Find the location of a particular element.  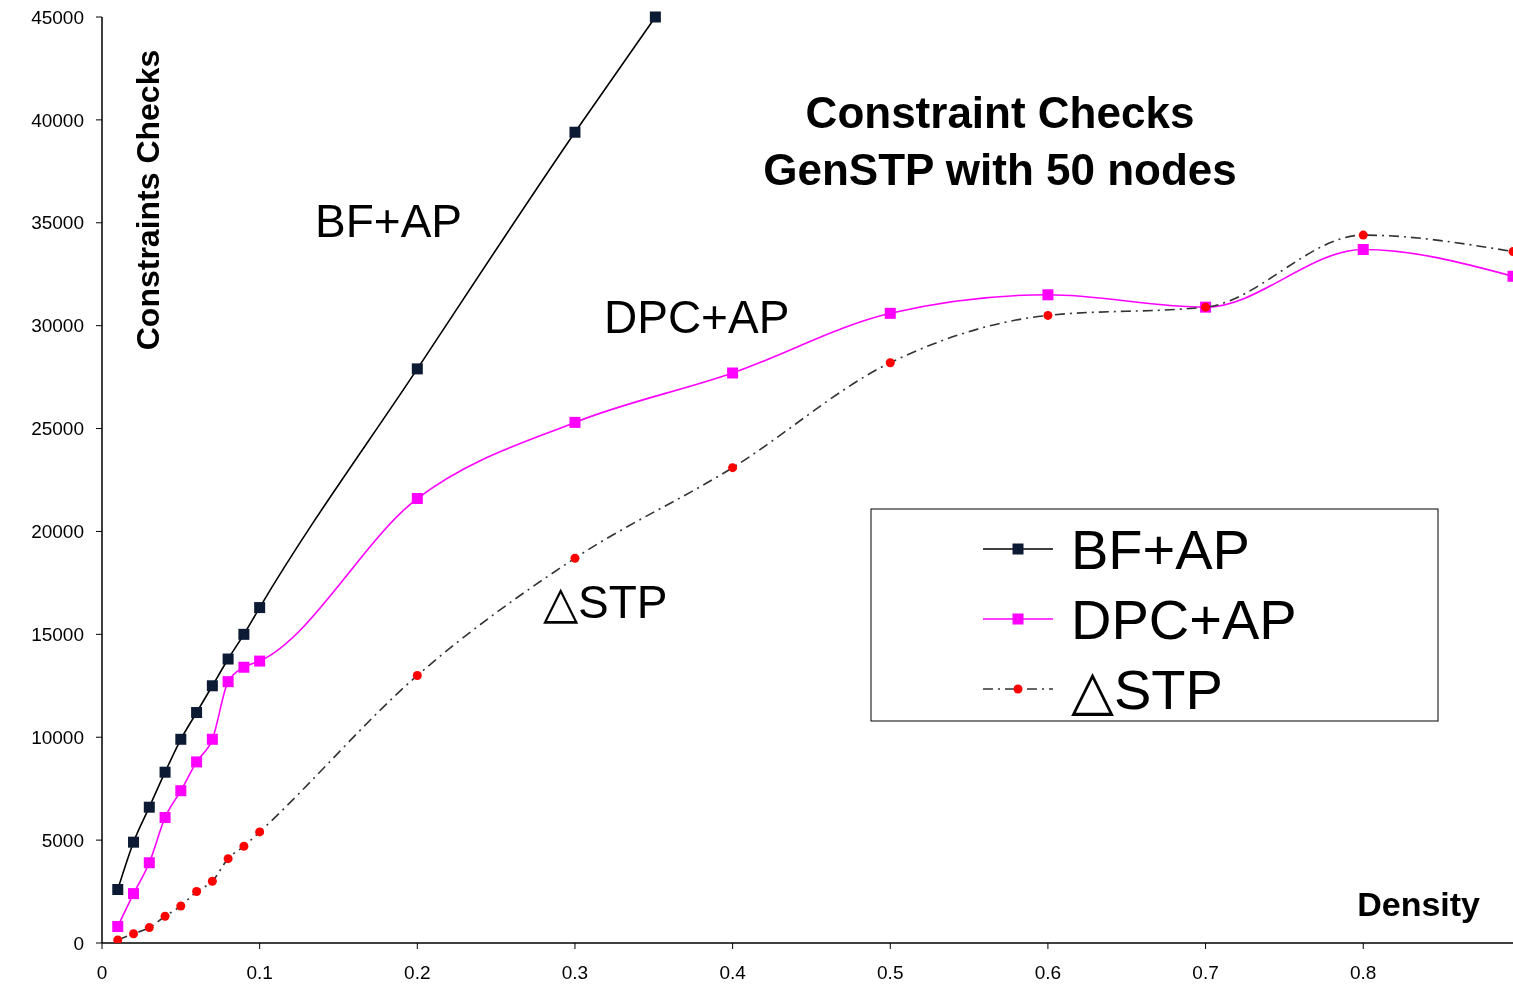

annotation: DPC+AP is located at coordinates (697, 317).